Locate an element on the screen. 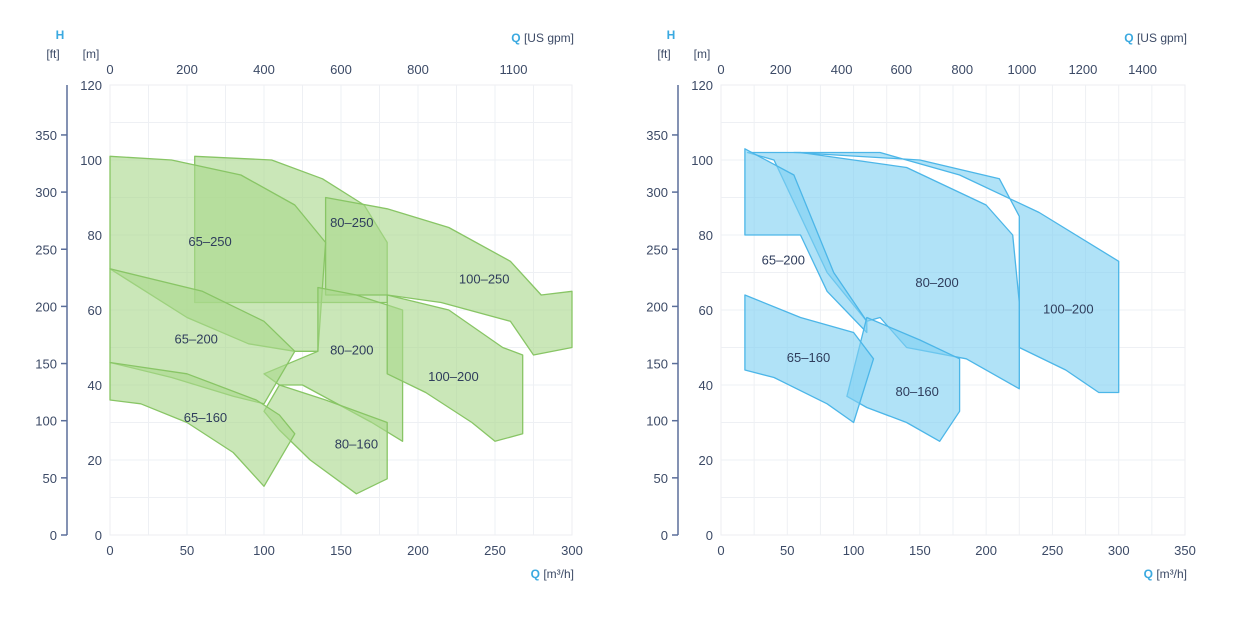 This screenshot has width=1241, height=625. gpm-tick-label: 1200 is located at coordinates (1082, 69).